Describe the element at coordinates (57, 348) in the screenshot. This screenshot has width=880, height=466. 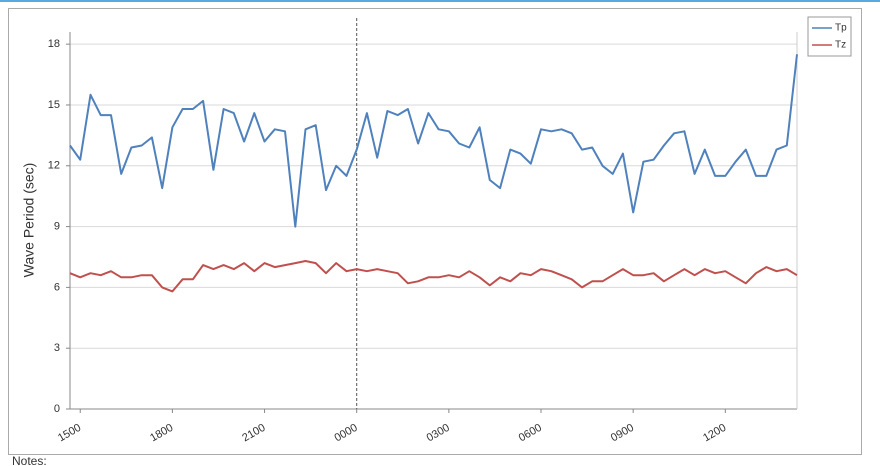
I see `y-tick-label: 3` at that location.